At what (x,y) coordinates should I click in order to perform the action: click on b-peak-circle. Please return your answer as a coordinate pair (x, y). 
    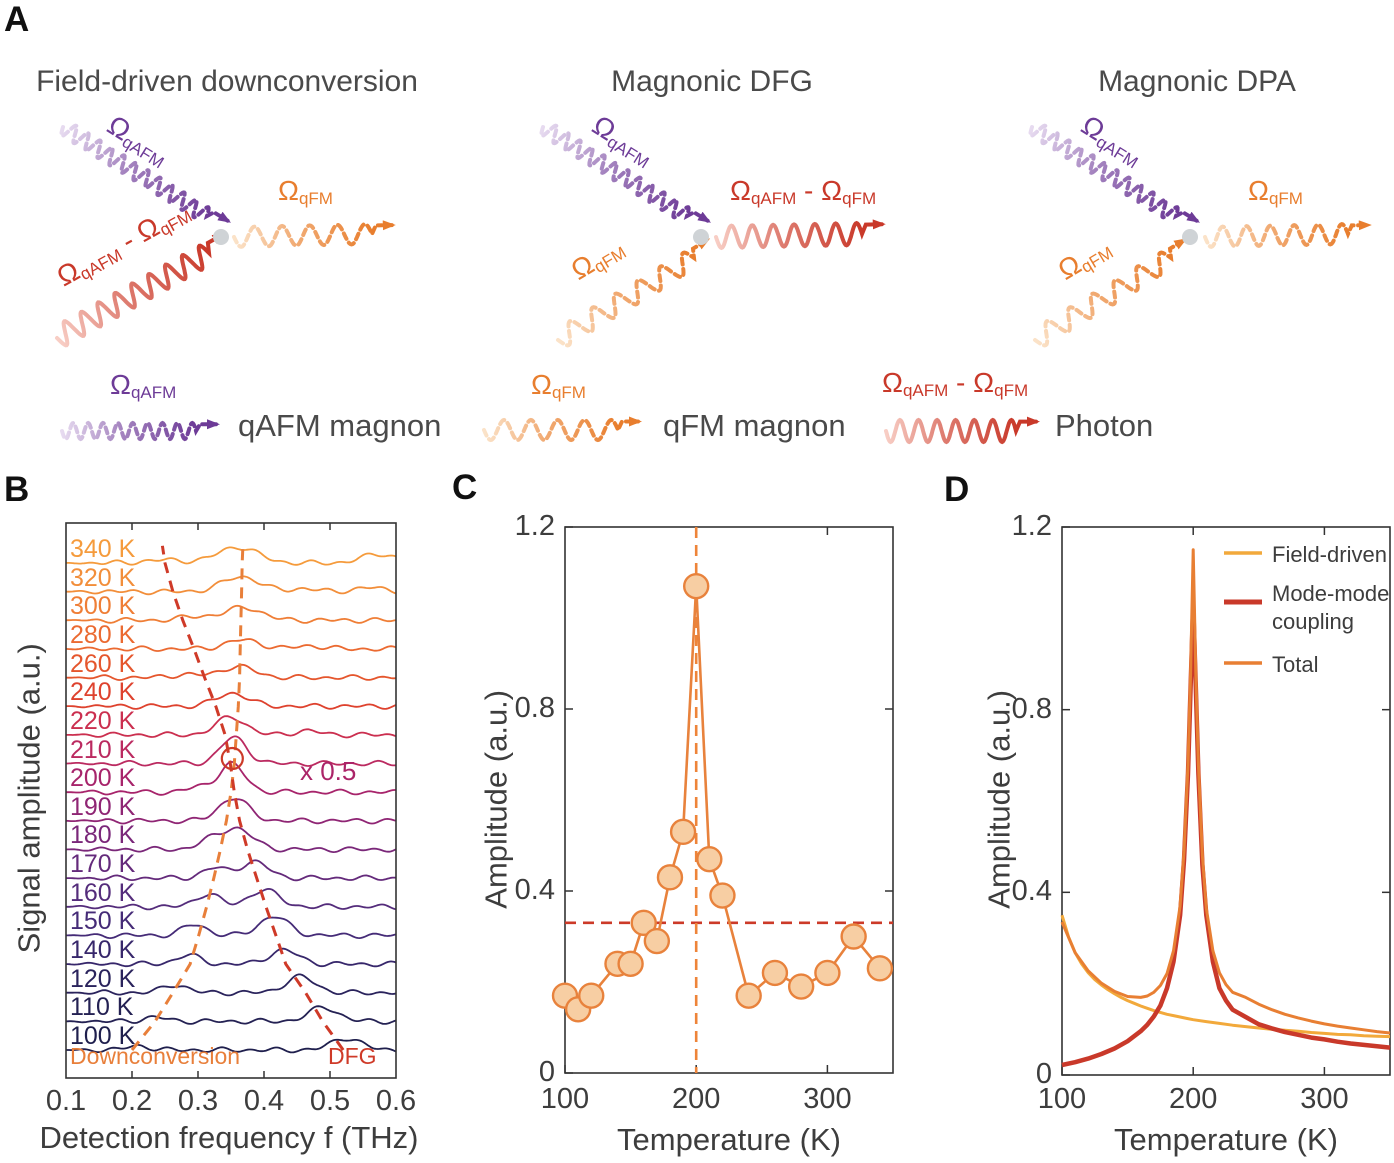
    Looking at the image, I should click on (232, 758).